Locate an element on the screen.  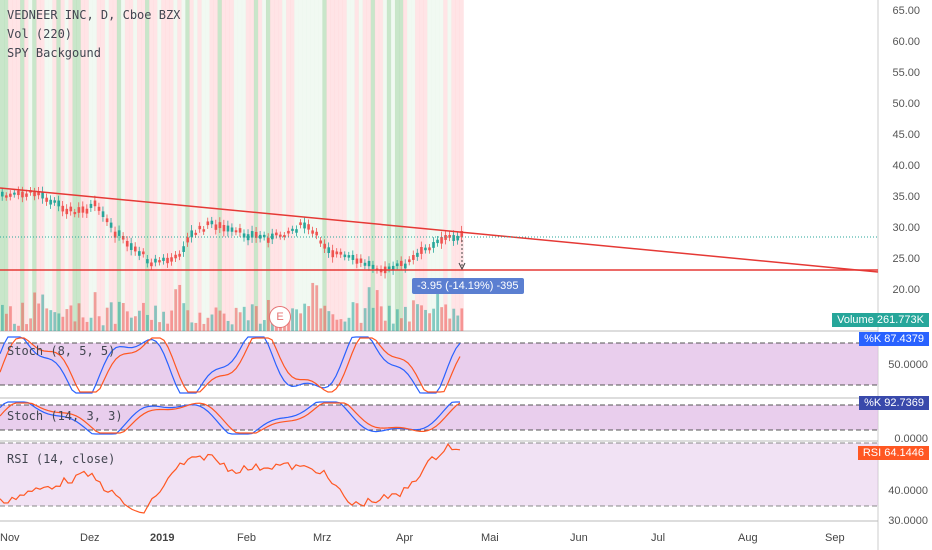
stoch1-d-line is located at coordinates (230, 365).